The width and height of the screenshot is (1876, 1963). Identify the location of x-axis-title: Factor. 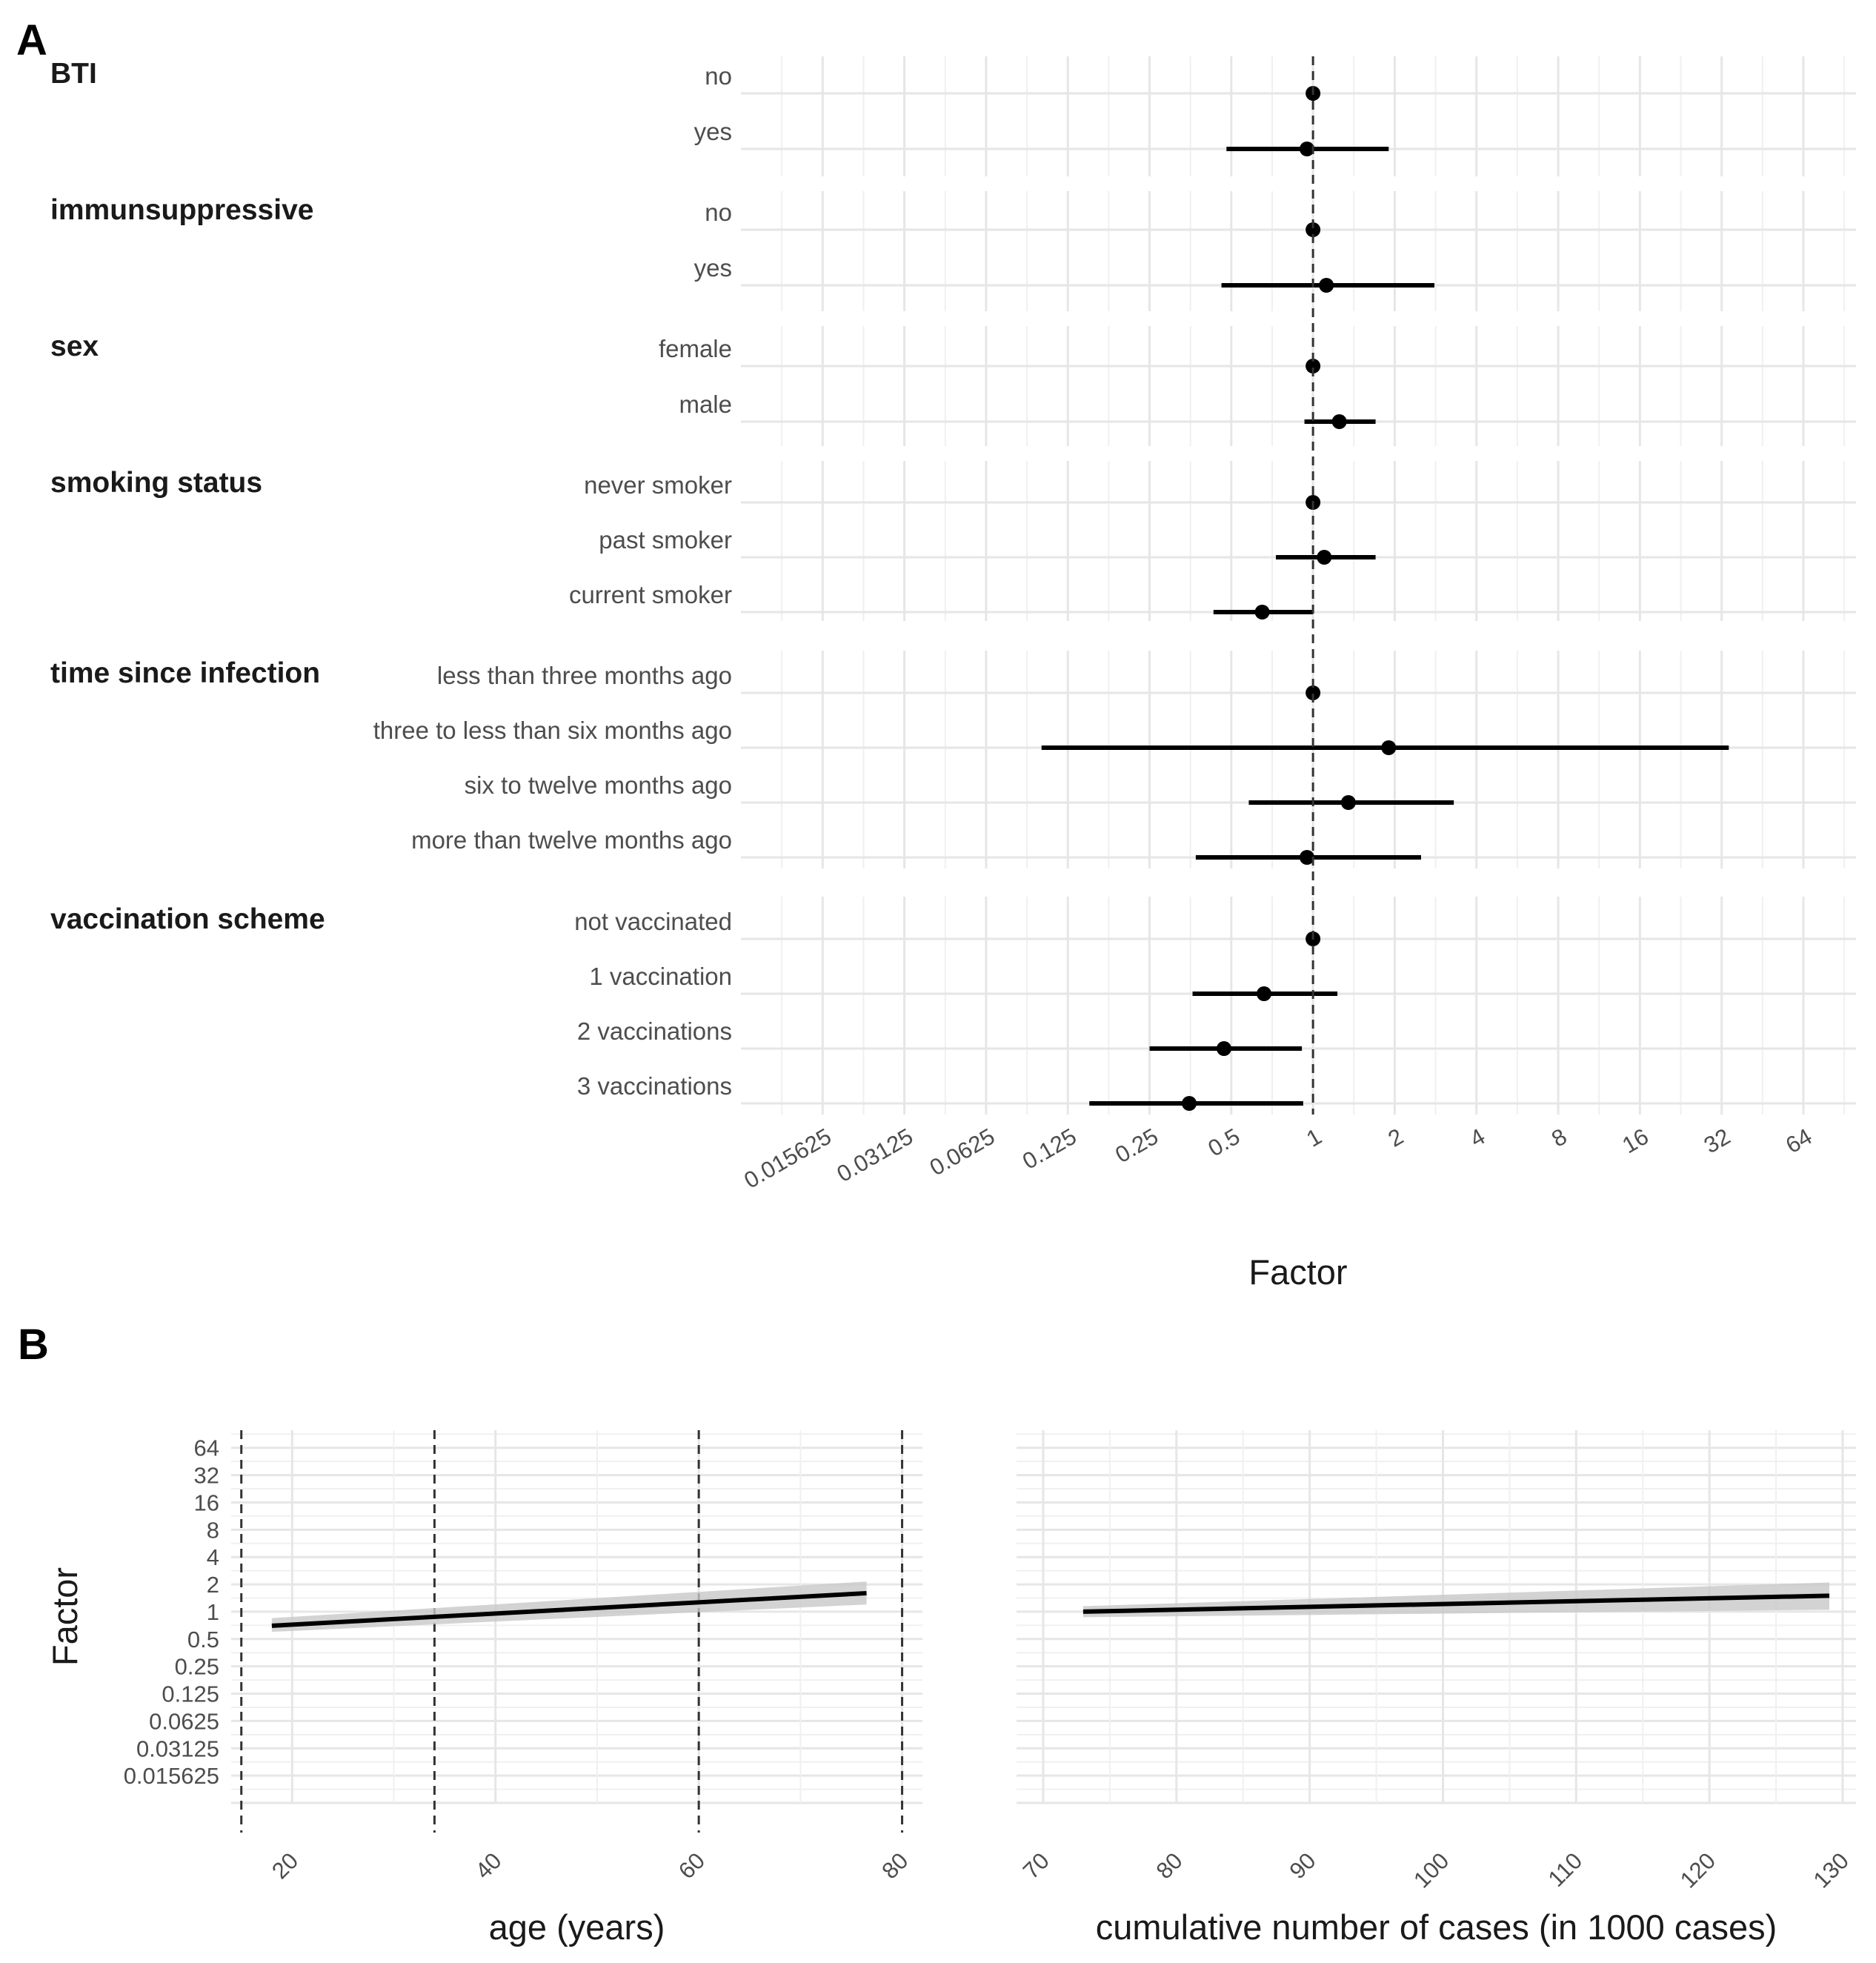
(1297, 1272).